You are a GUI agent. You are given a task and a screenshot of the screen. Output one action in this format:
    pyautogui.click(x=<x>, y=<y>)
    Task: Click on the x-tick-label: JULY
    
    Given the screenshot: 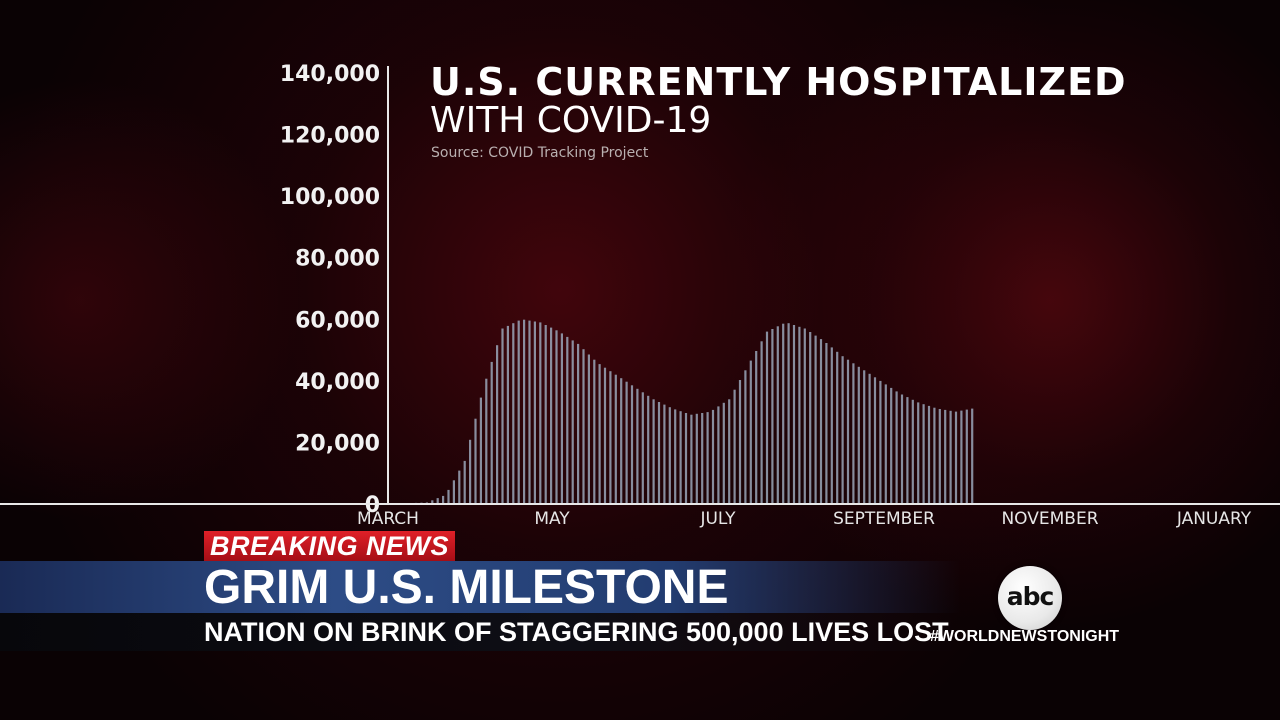 What is the action you would take?
    pyautogui.click(x=717, y=519)
    